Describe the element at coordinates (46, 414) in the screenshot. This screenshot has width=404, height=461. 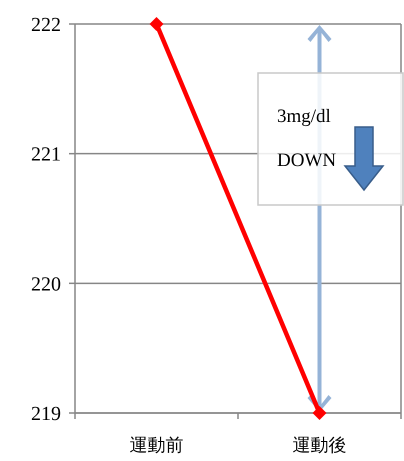
I see `y-tick-label: 219` at that location.